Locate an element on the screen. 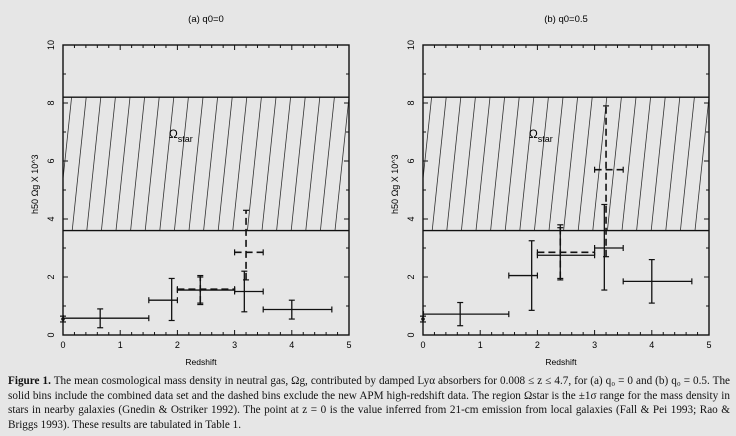 The width and height of the screenshot is (736, 436). panel-title: (a) q0=0 is located at coordinates (206, 19).